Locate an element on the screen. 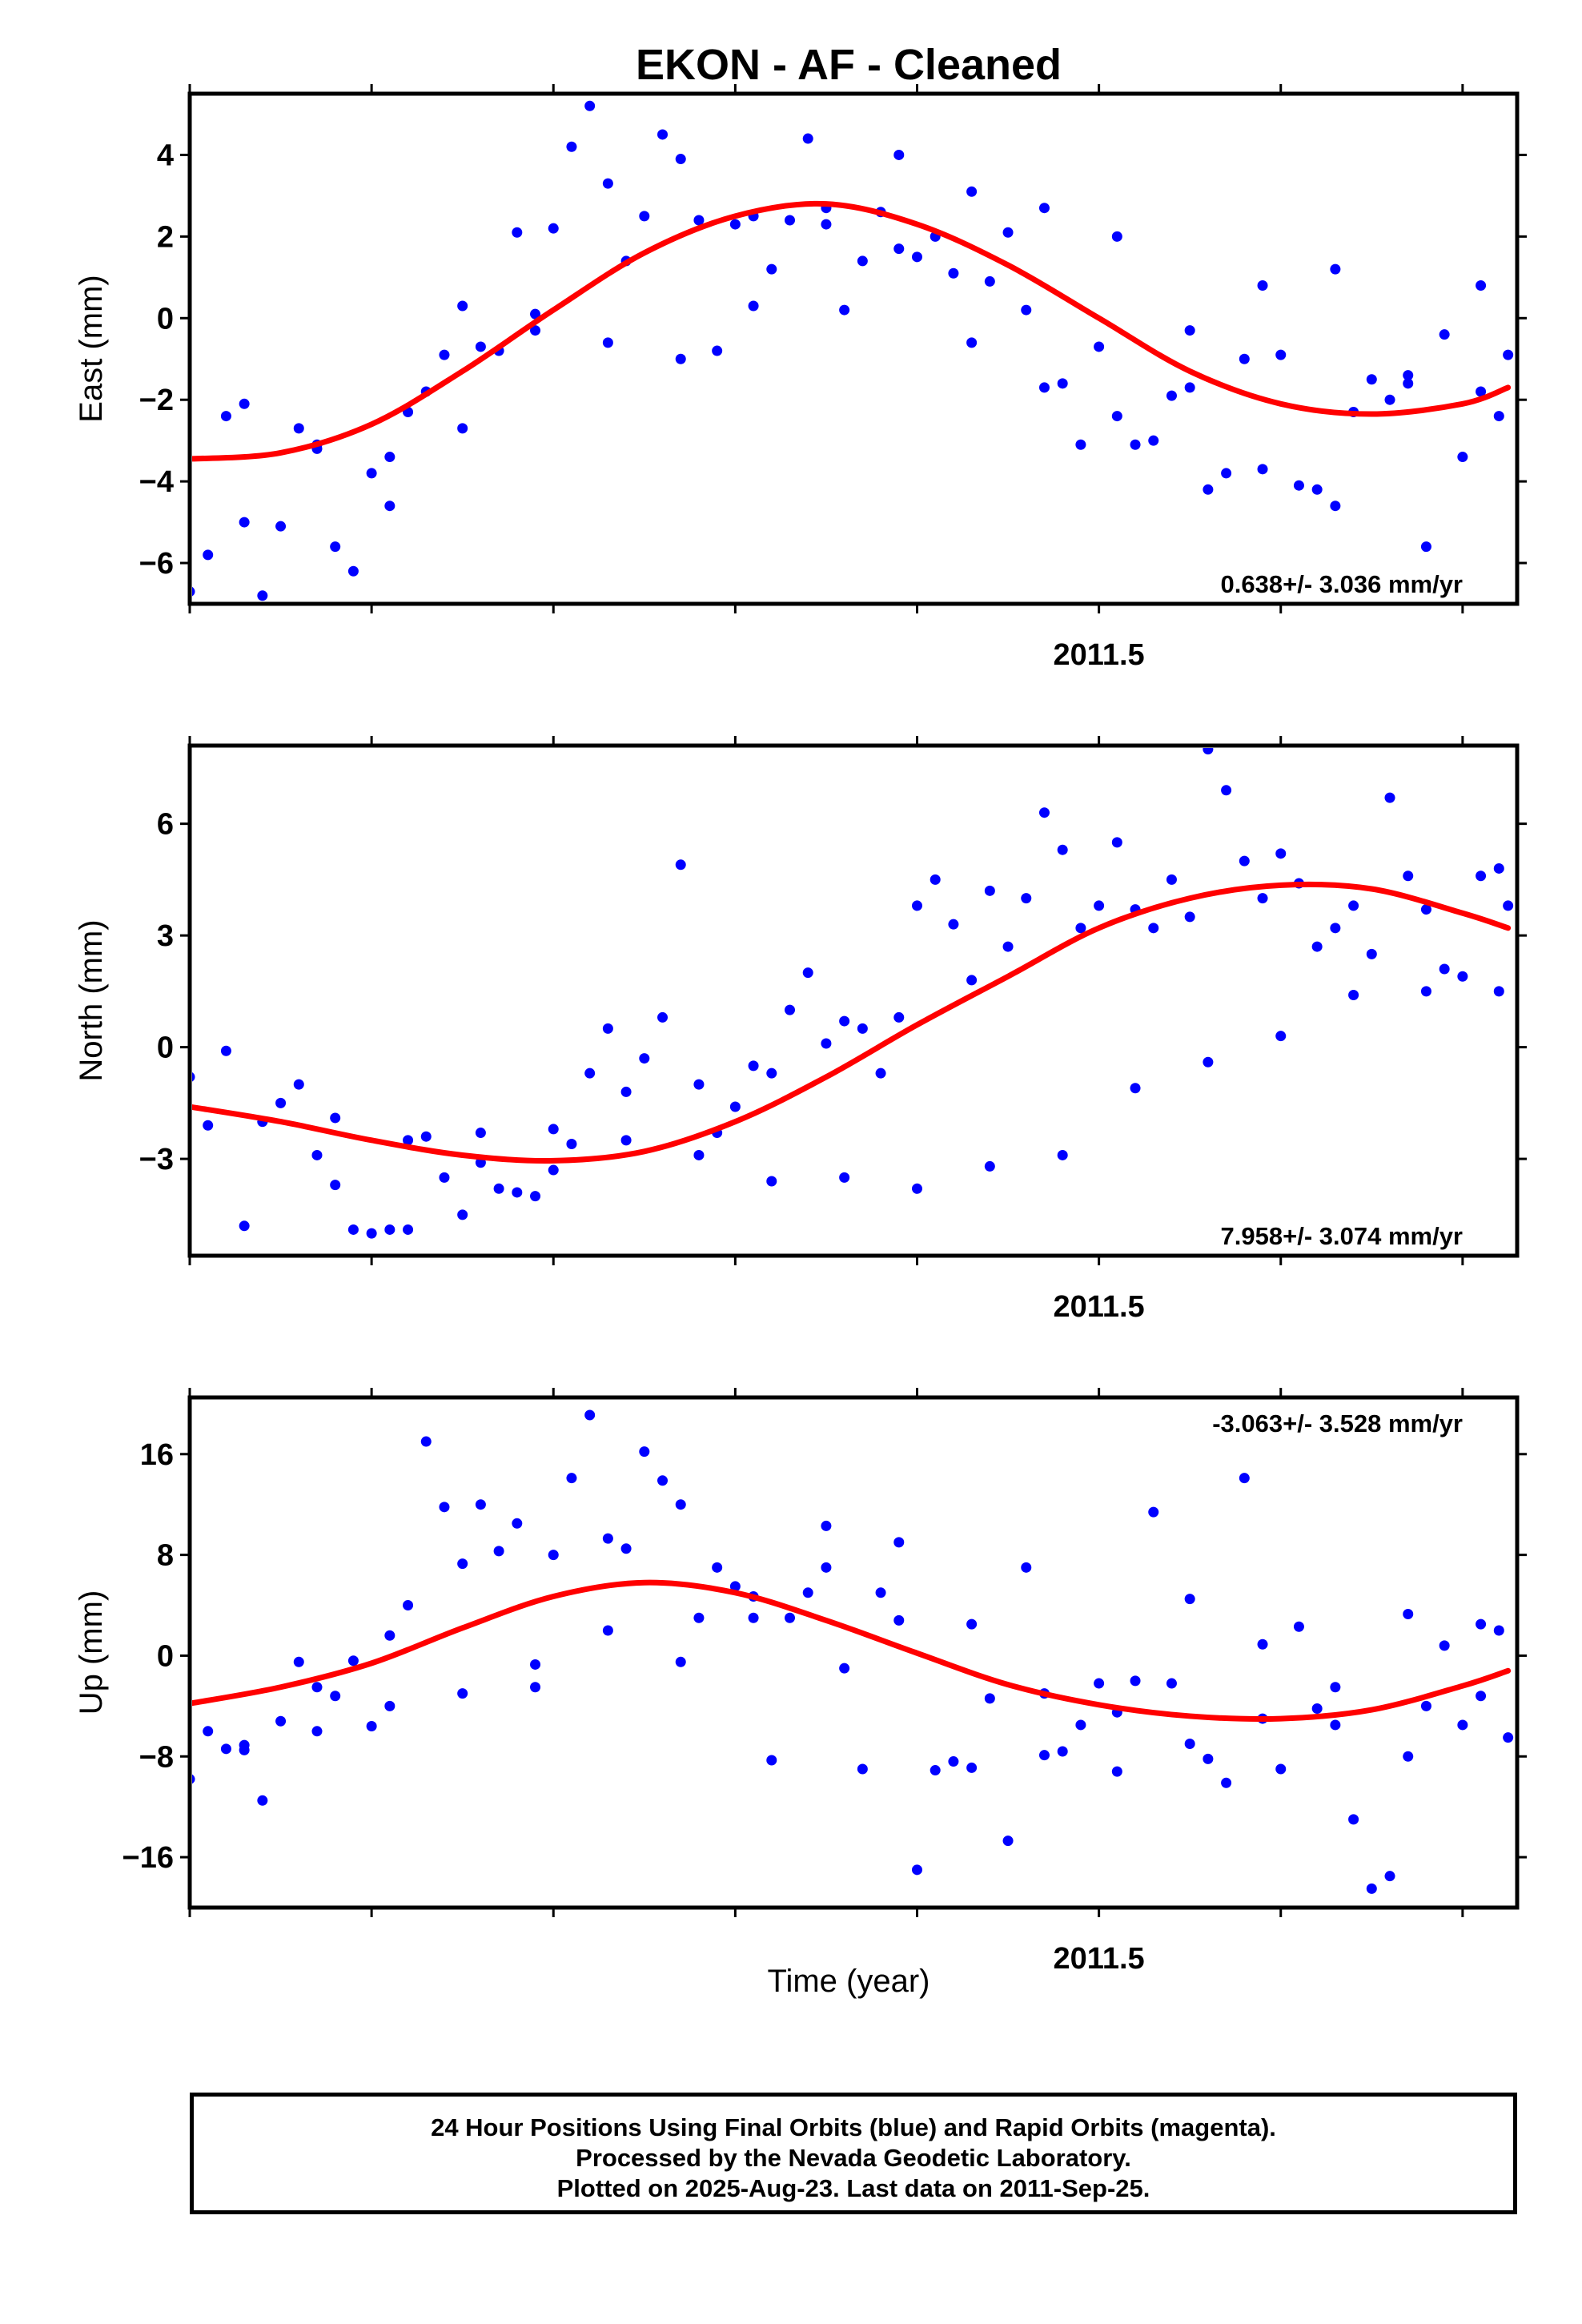  east-x-tick-label: 2011.5 is located at coordinates (1099, 655).